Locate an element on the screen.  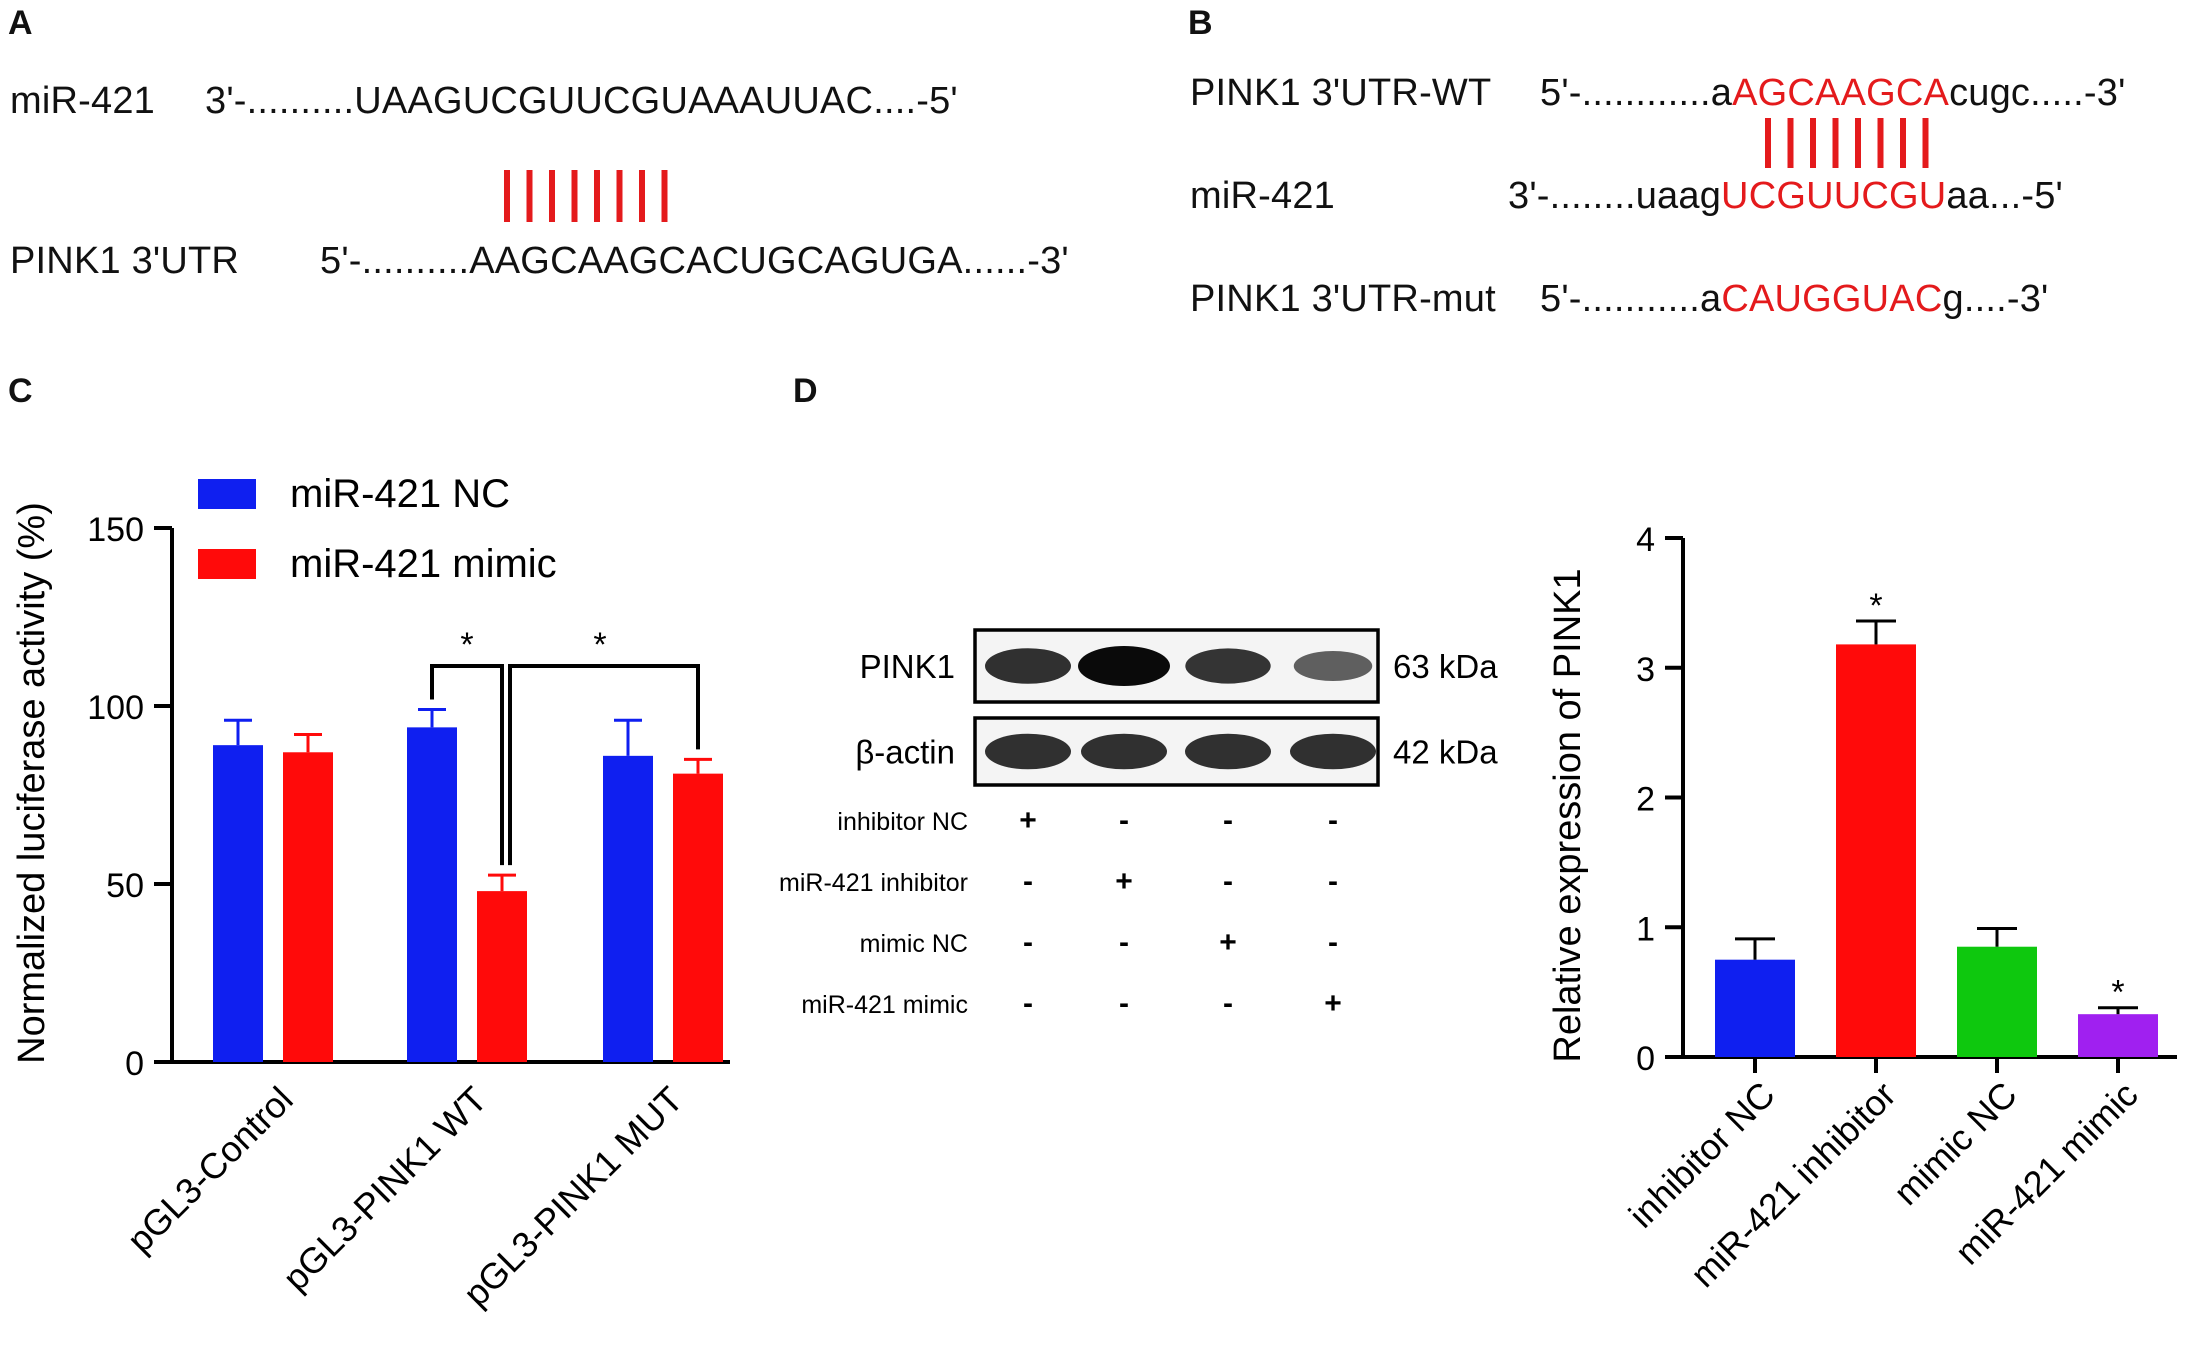
blot-size-label: 42 kDa is located at coordinates (1445, 752).